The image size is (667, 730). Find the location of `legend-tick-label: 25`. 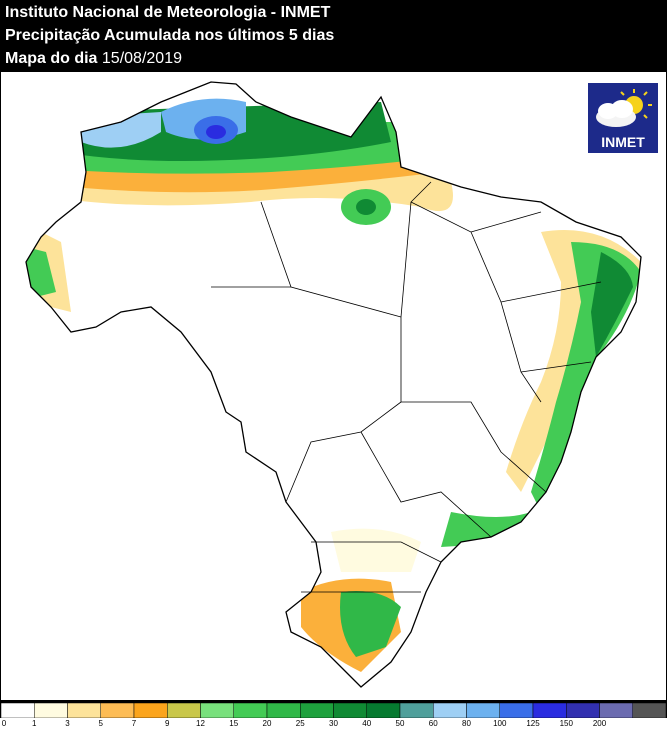

legend-tick-label: 25 is located at coordinates (300, 723).